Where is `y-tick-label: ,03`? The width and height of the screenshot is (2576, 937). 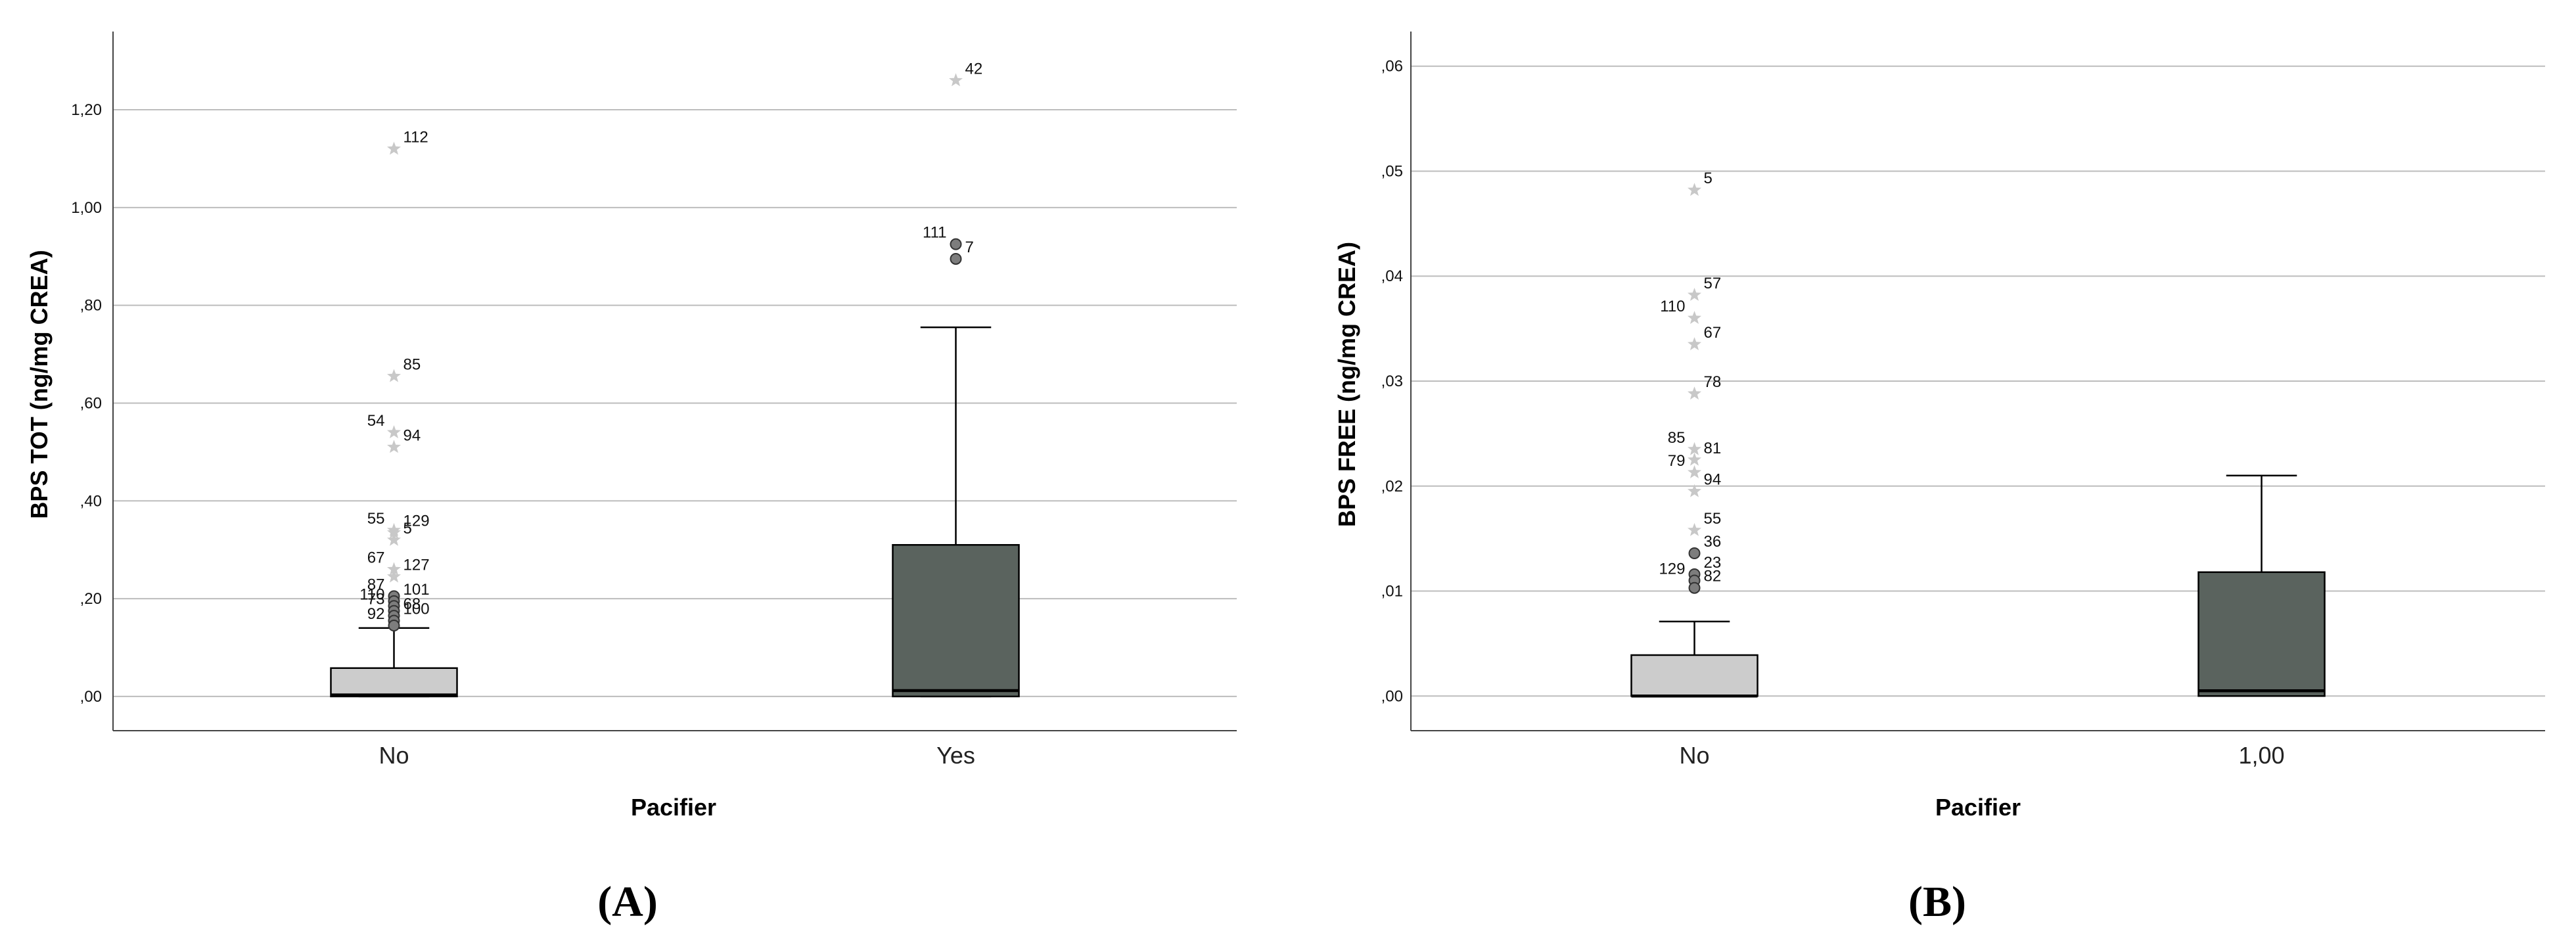 y-tick-label: ,03 is located at coordinates (1392, 381).